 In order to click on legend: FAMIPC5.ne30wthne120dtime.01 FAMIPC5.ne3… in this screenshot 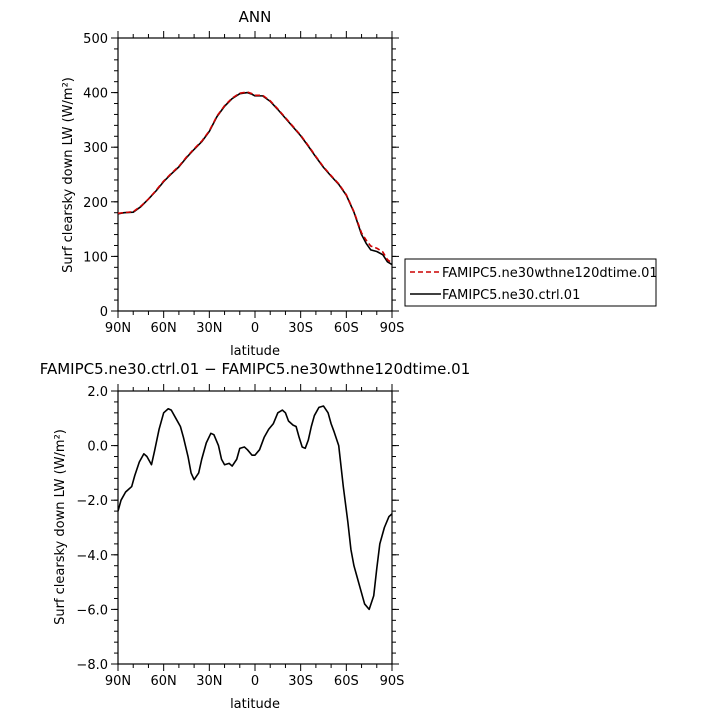, I will do `click(531, 282)`.